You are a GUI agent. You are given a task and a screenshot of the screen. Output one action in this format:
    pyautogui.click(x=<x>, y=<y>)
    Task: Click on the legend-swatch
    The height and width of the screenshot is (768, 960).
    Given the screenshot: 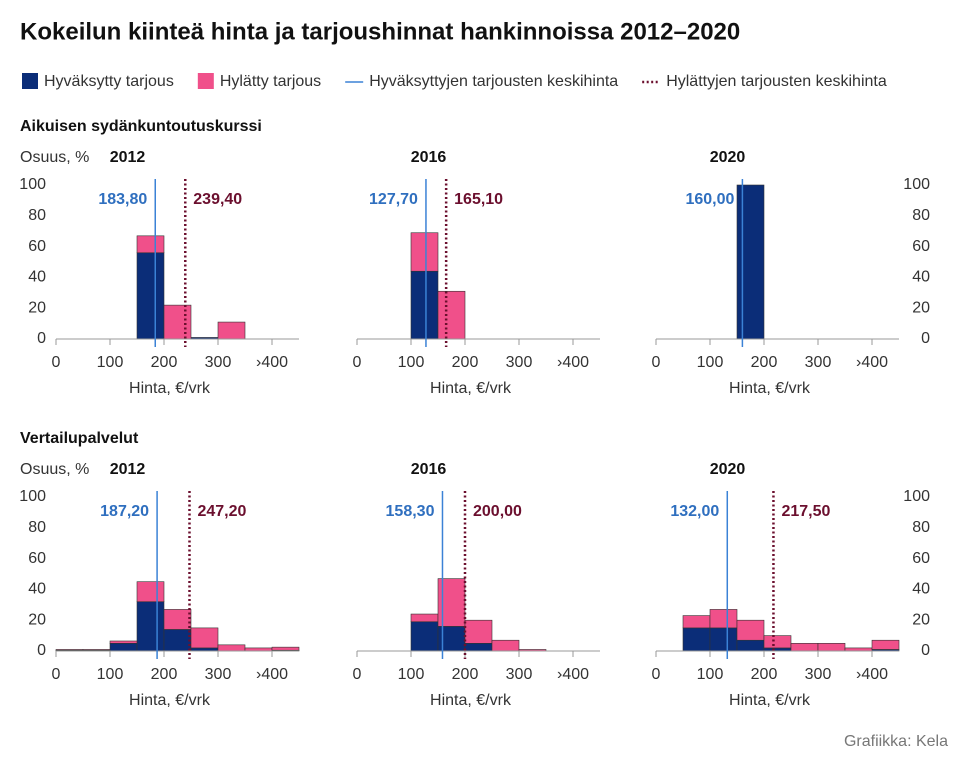 What is the action you would take?
    pyautogui.click(x=30, y=81)
    